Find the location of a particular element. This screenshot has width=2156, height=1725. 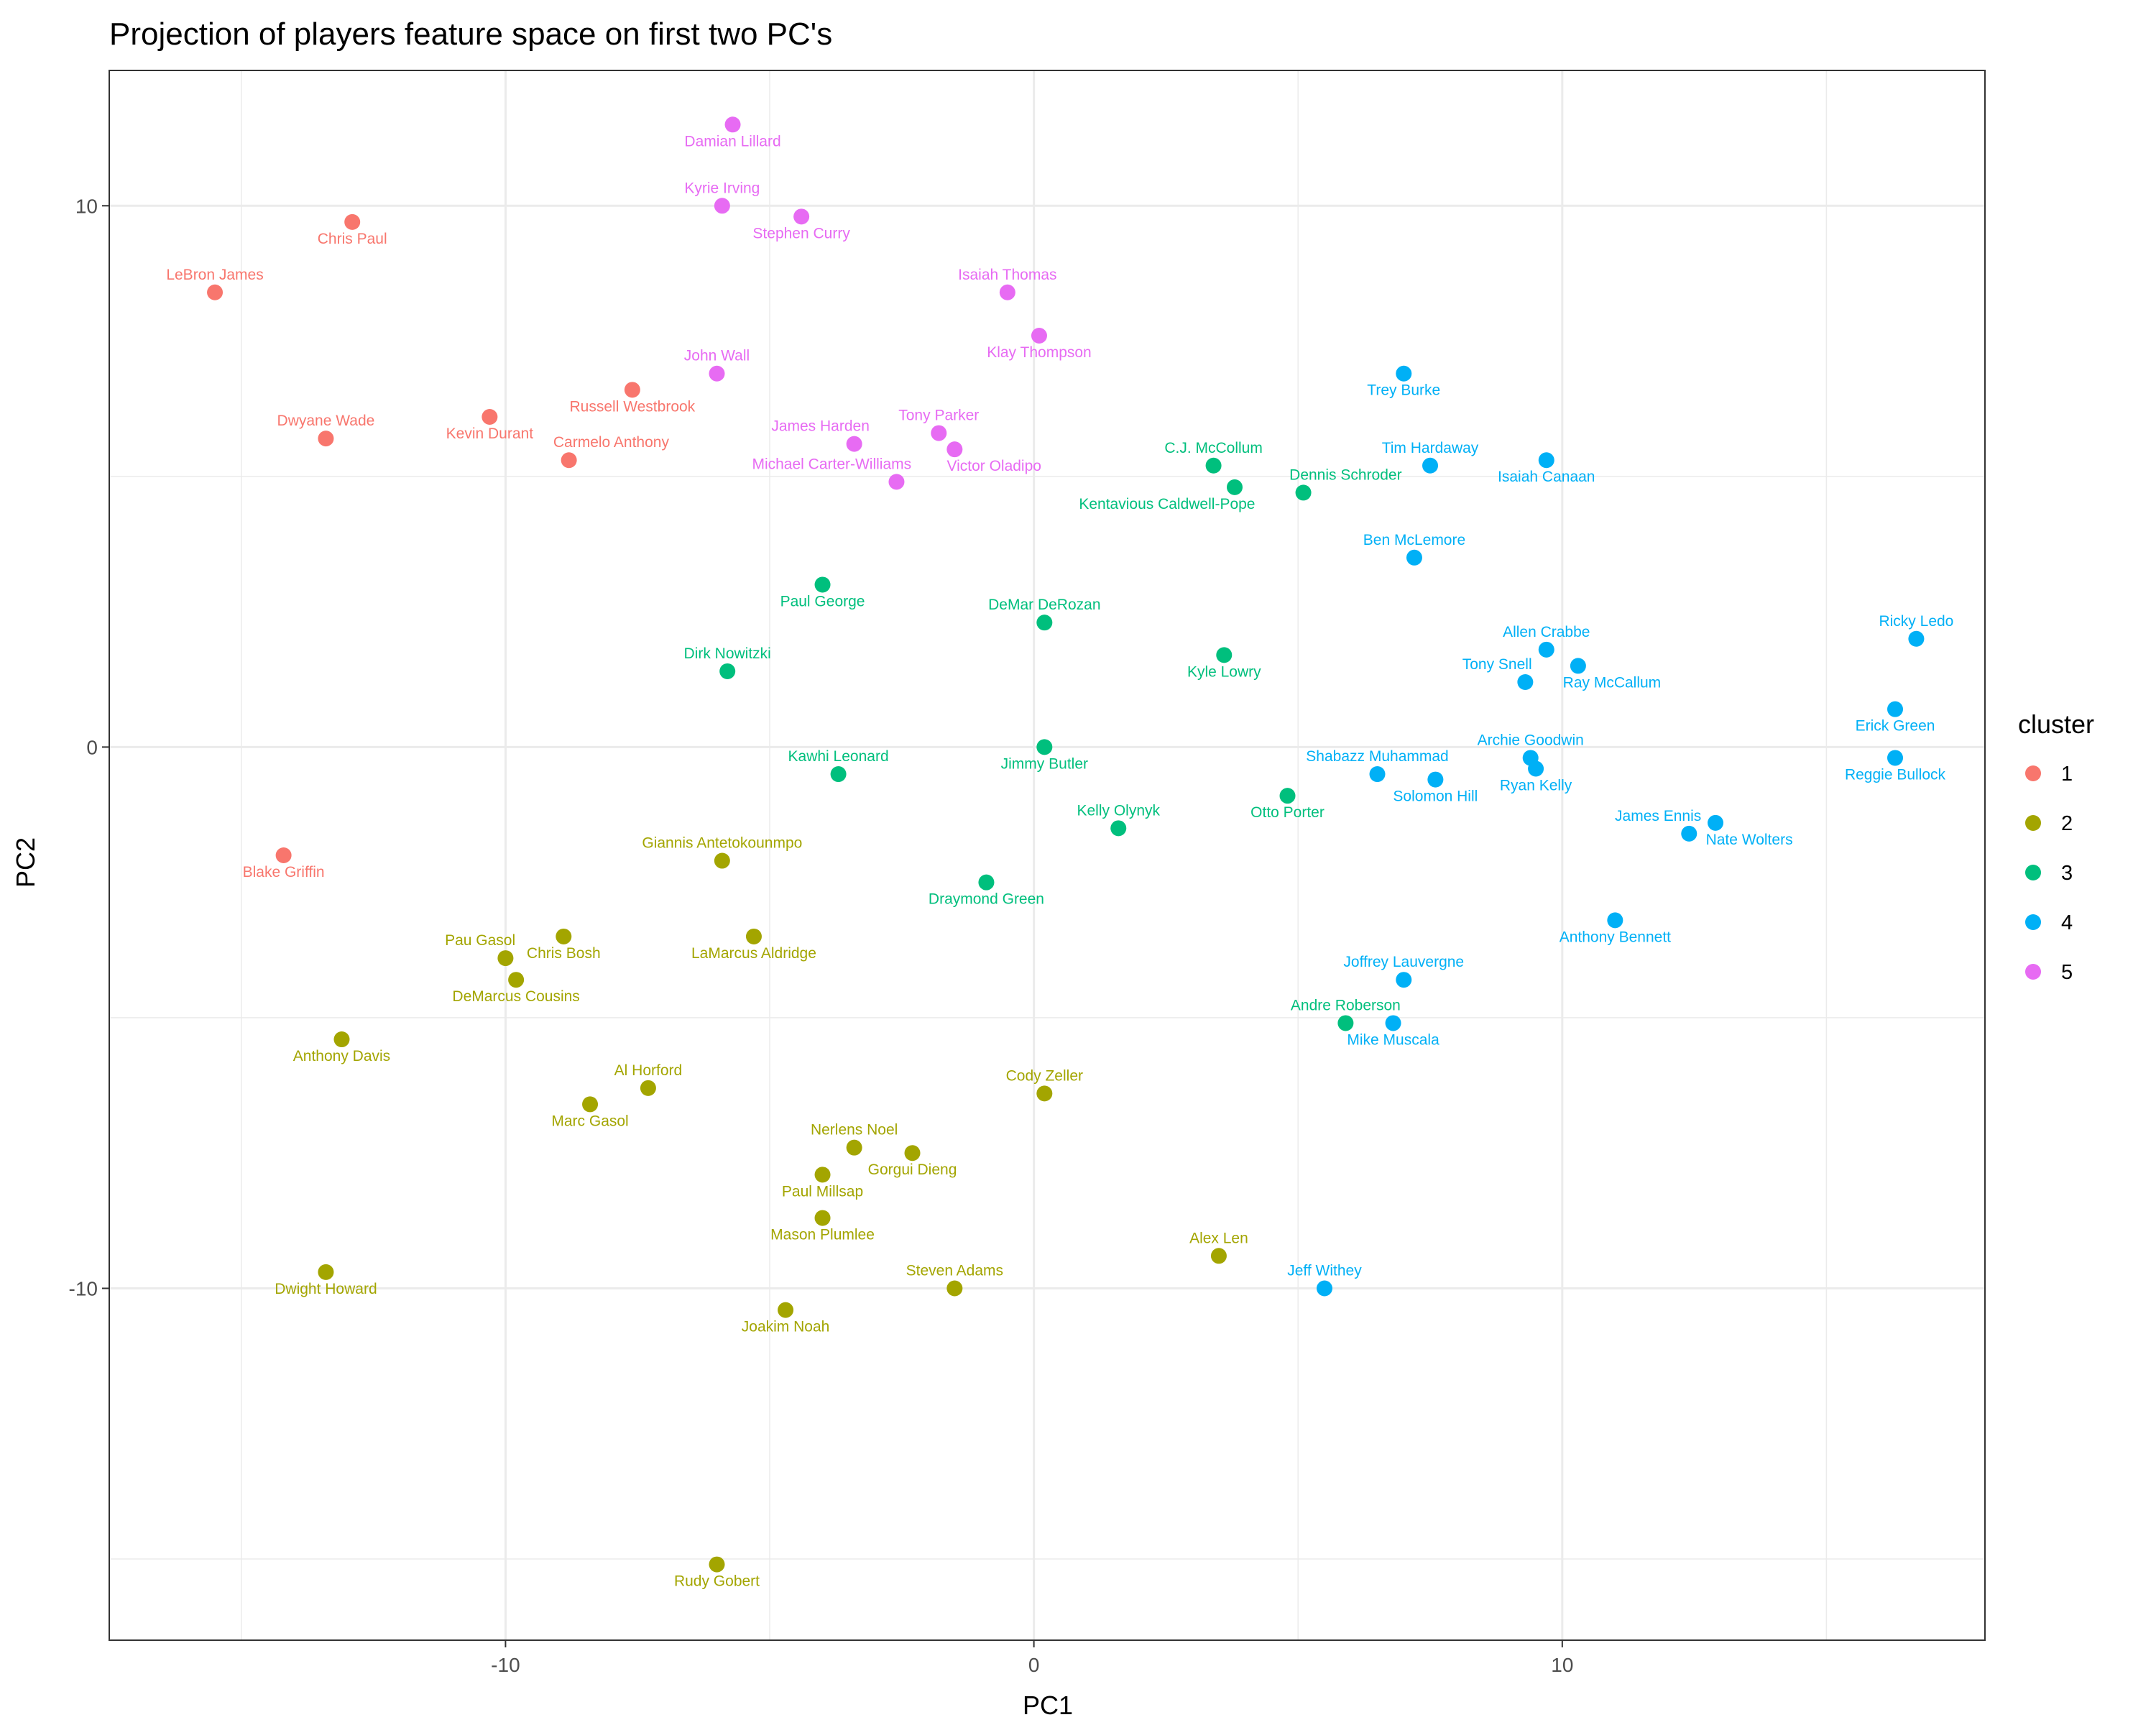

legend-label-5: 5 is located at coordinates (2067, 972).